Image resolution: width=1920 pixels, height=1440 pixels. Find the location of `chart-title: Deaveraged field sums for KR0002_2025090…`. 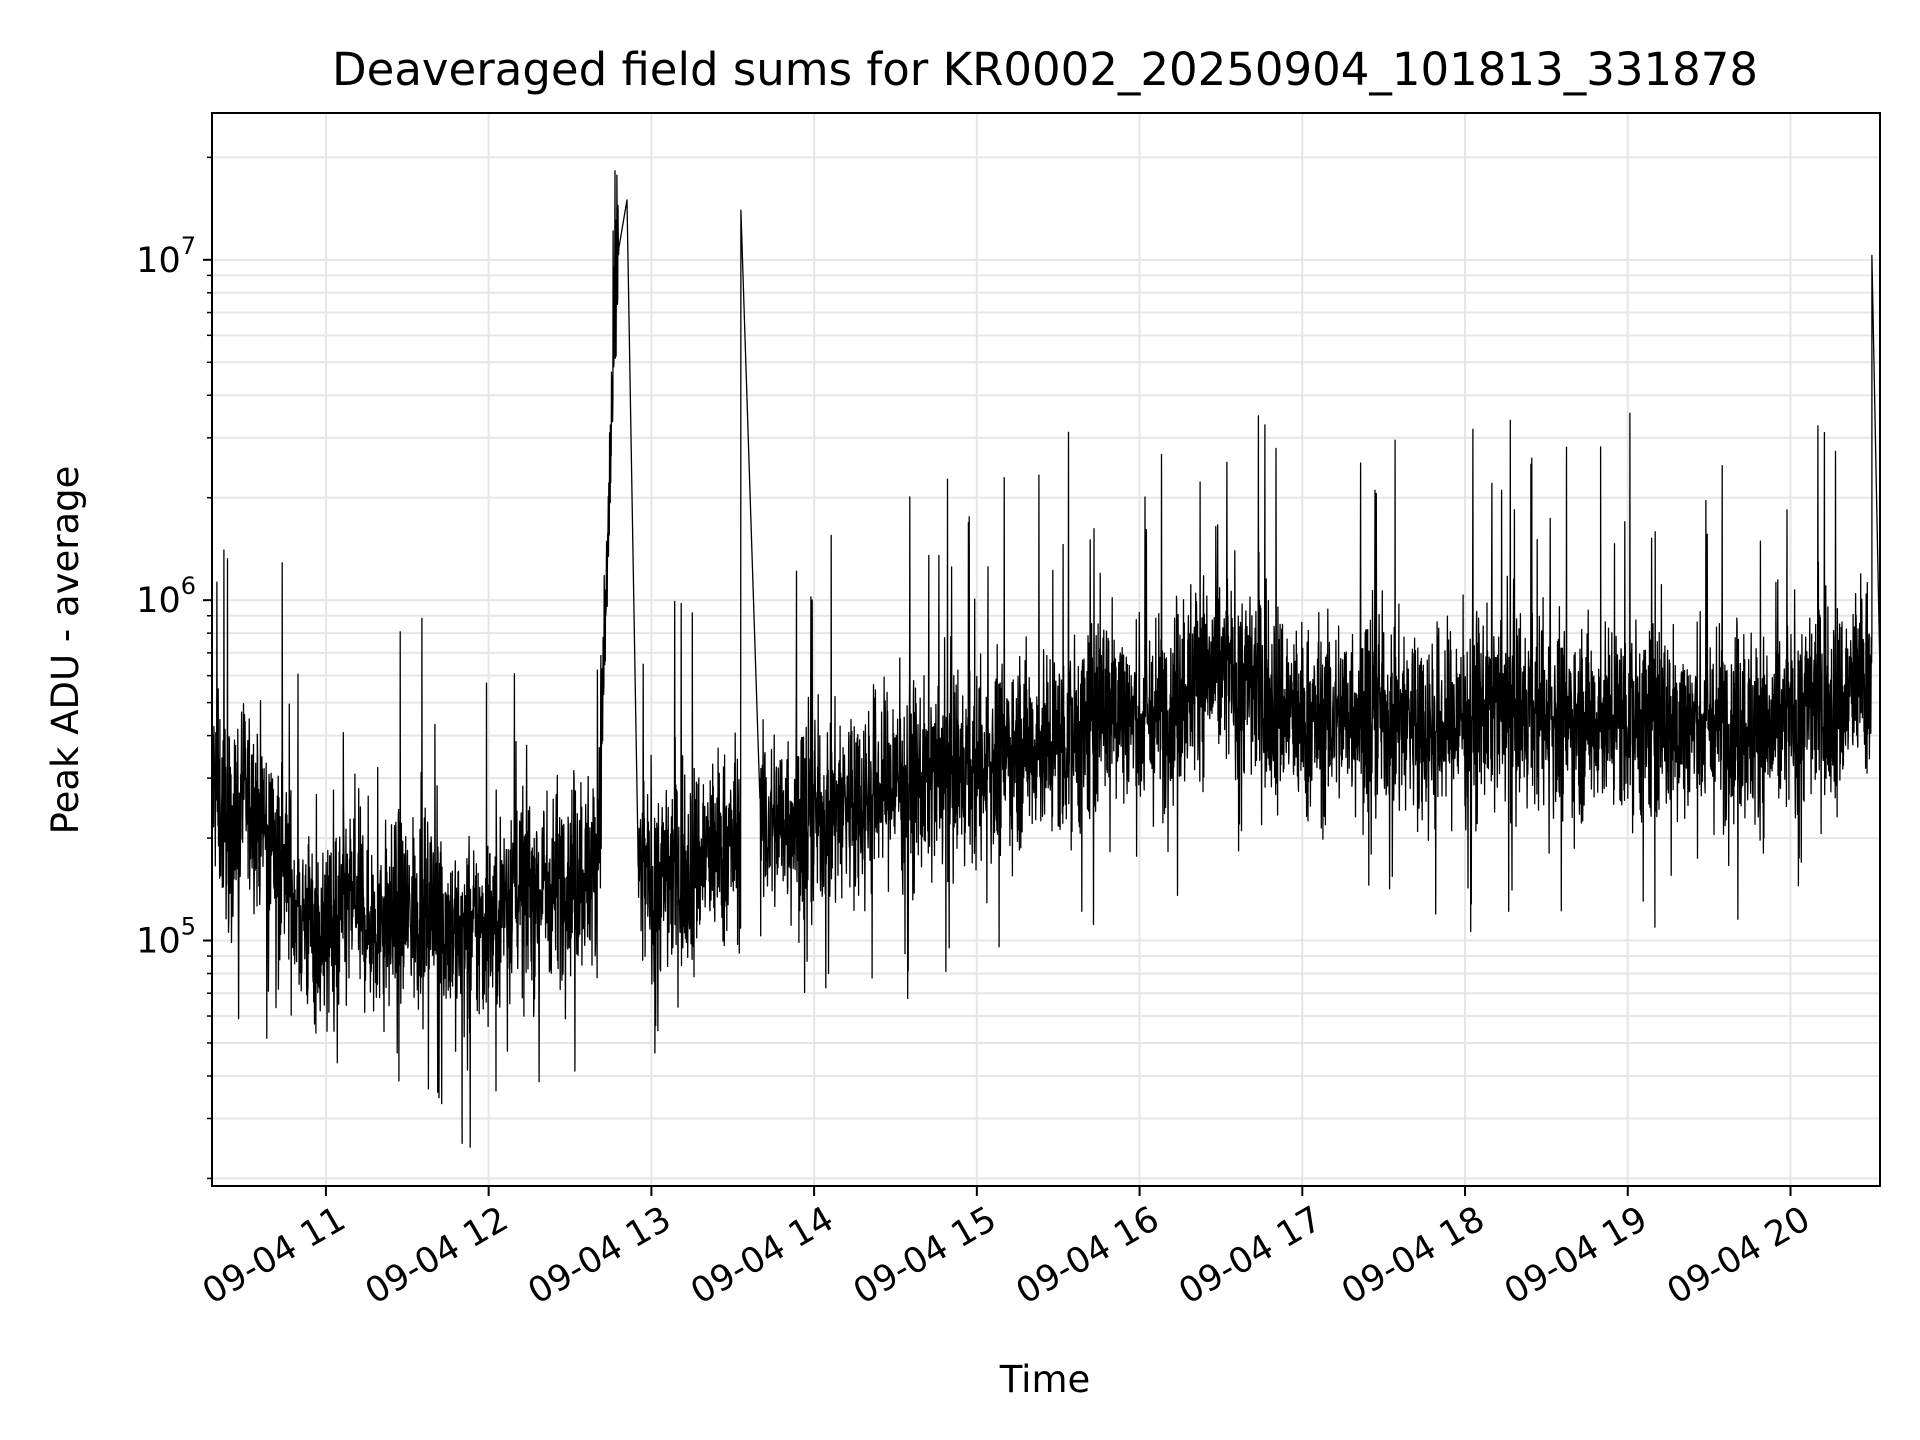

chart-title: Deaveraged field sums for KR0002_2025090… is located at coordinates (1045, 69).